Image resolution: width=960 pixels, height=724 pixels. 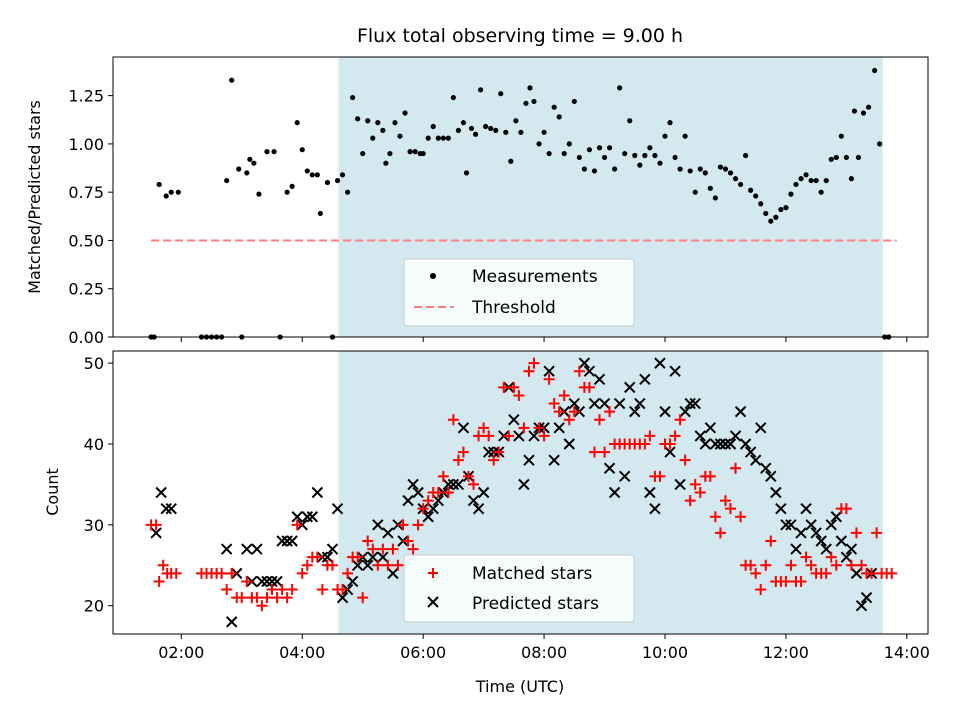 What do you see at coordinates (665, 652) in the screenshot?
I see `x-tick-label: 10:00` at bounding box center [665, 652].